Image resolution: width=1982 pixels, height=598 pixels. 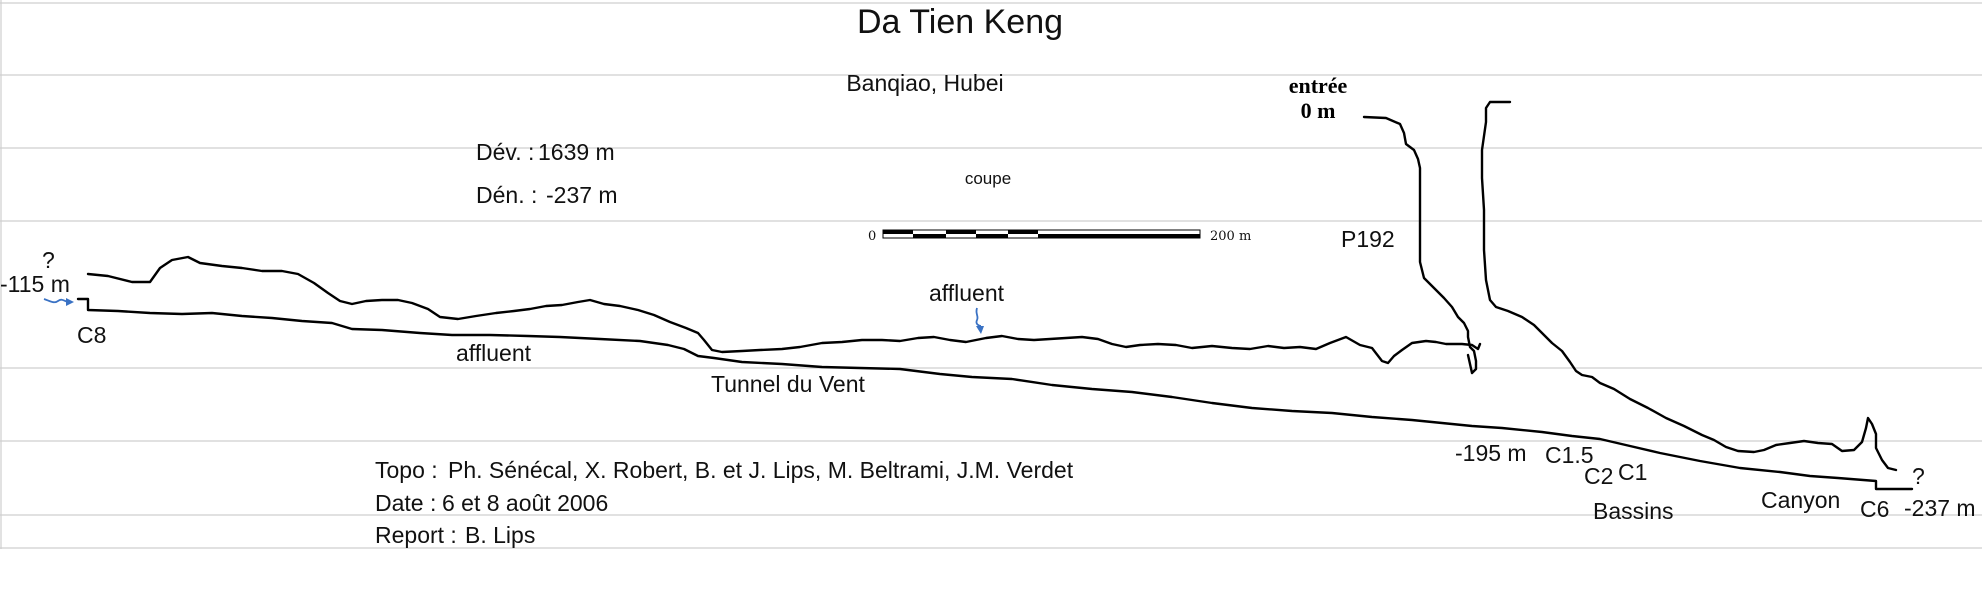 I want to click on entrance-label: entrée, so click(x=1318, y=85).